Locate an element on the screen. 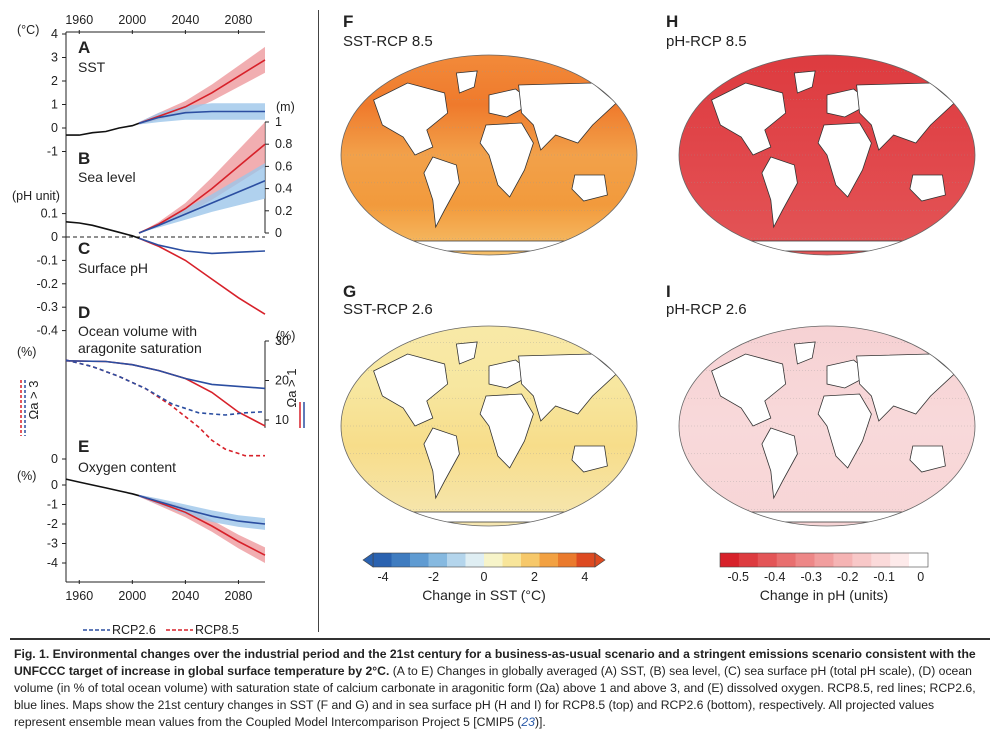  series-line-rcp85 is located at coordinates (202, 188).